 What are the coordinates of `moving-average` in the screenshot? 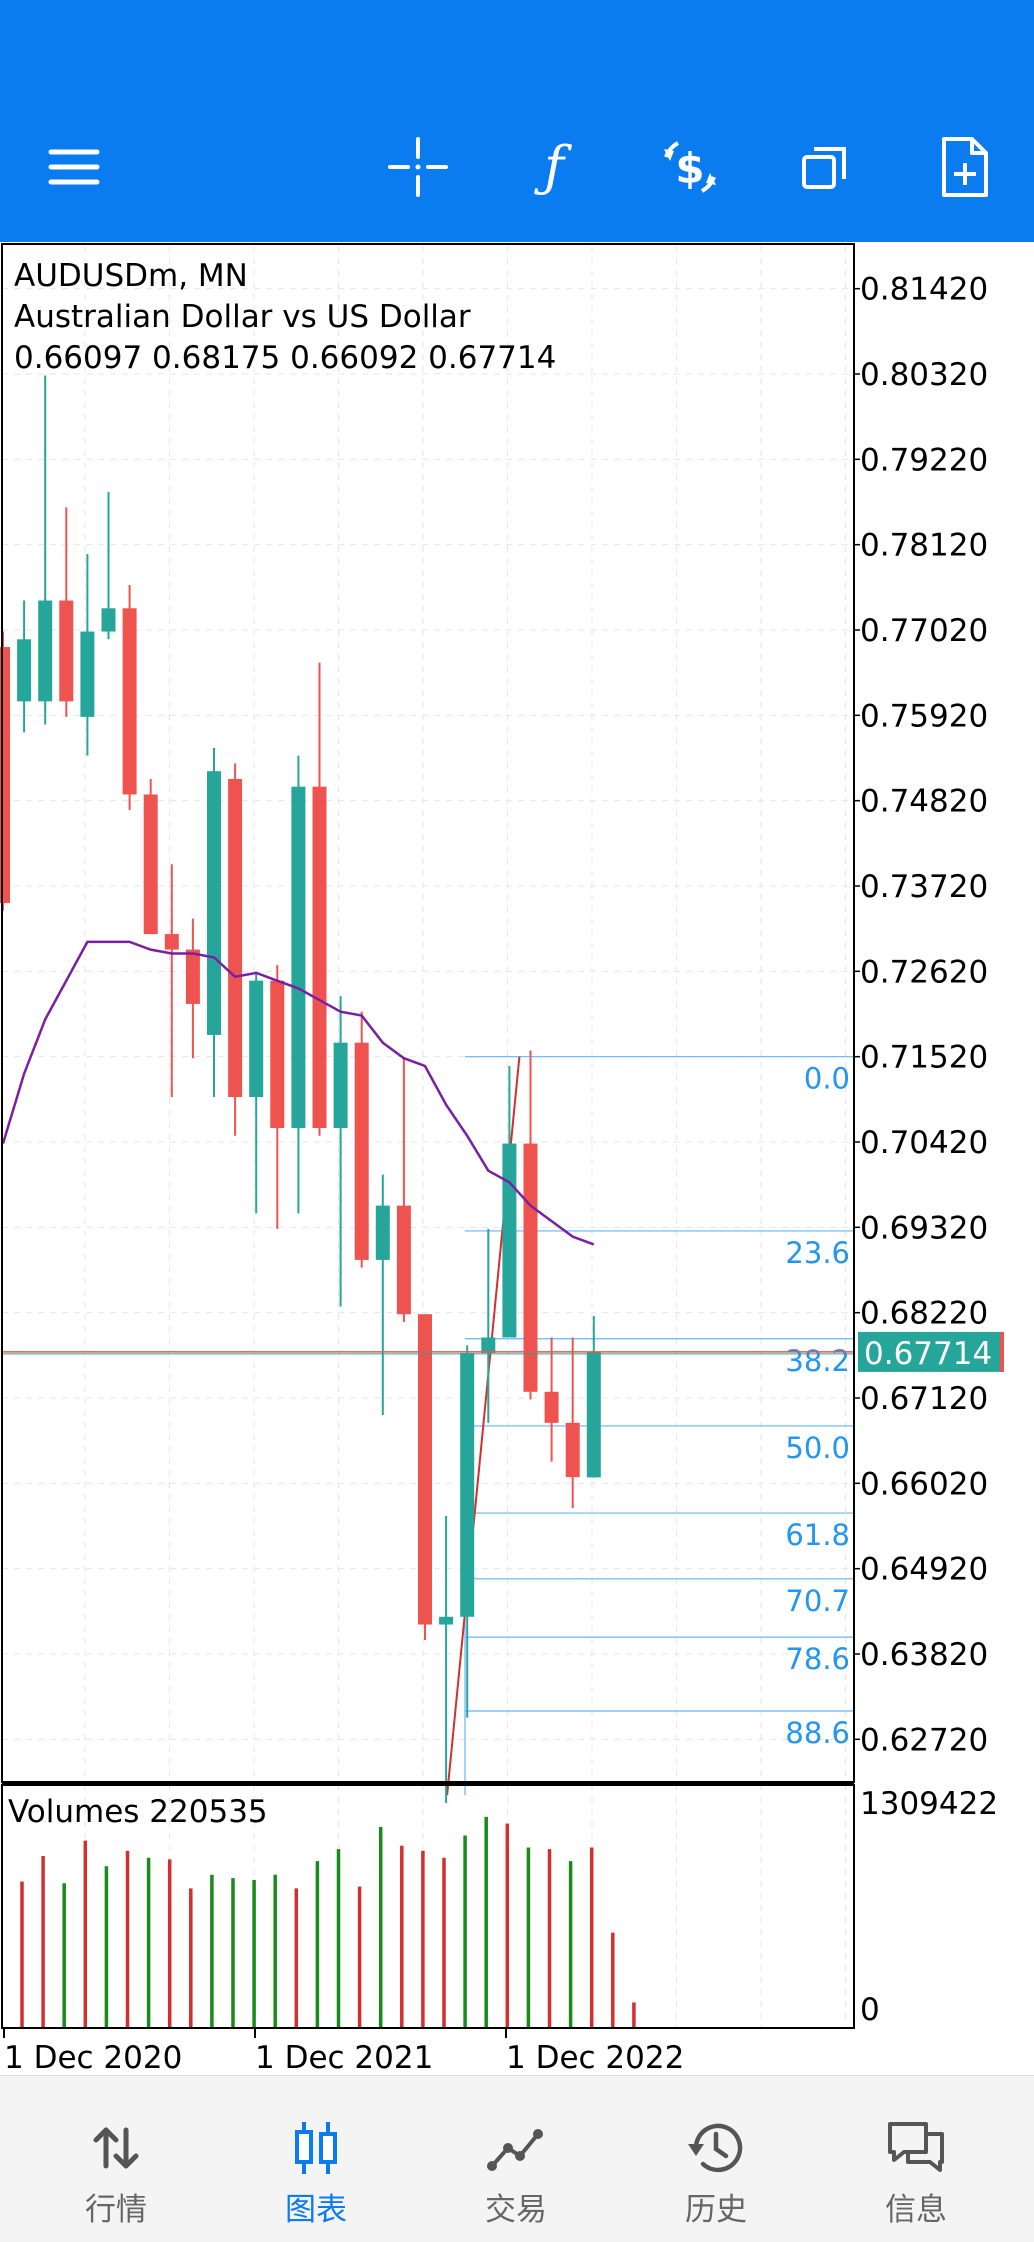 It's located at (298, 1093).